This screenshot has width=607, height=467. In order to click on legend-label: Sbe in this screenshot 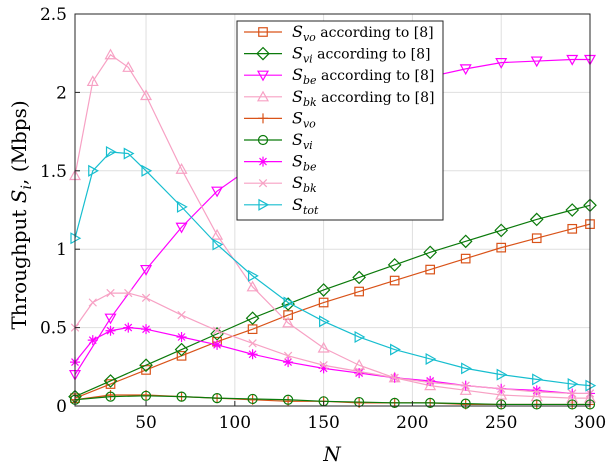, I will do `click(304, 163)`.